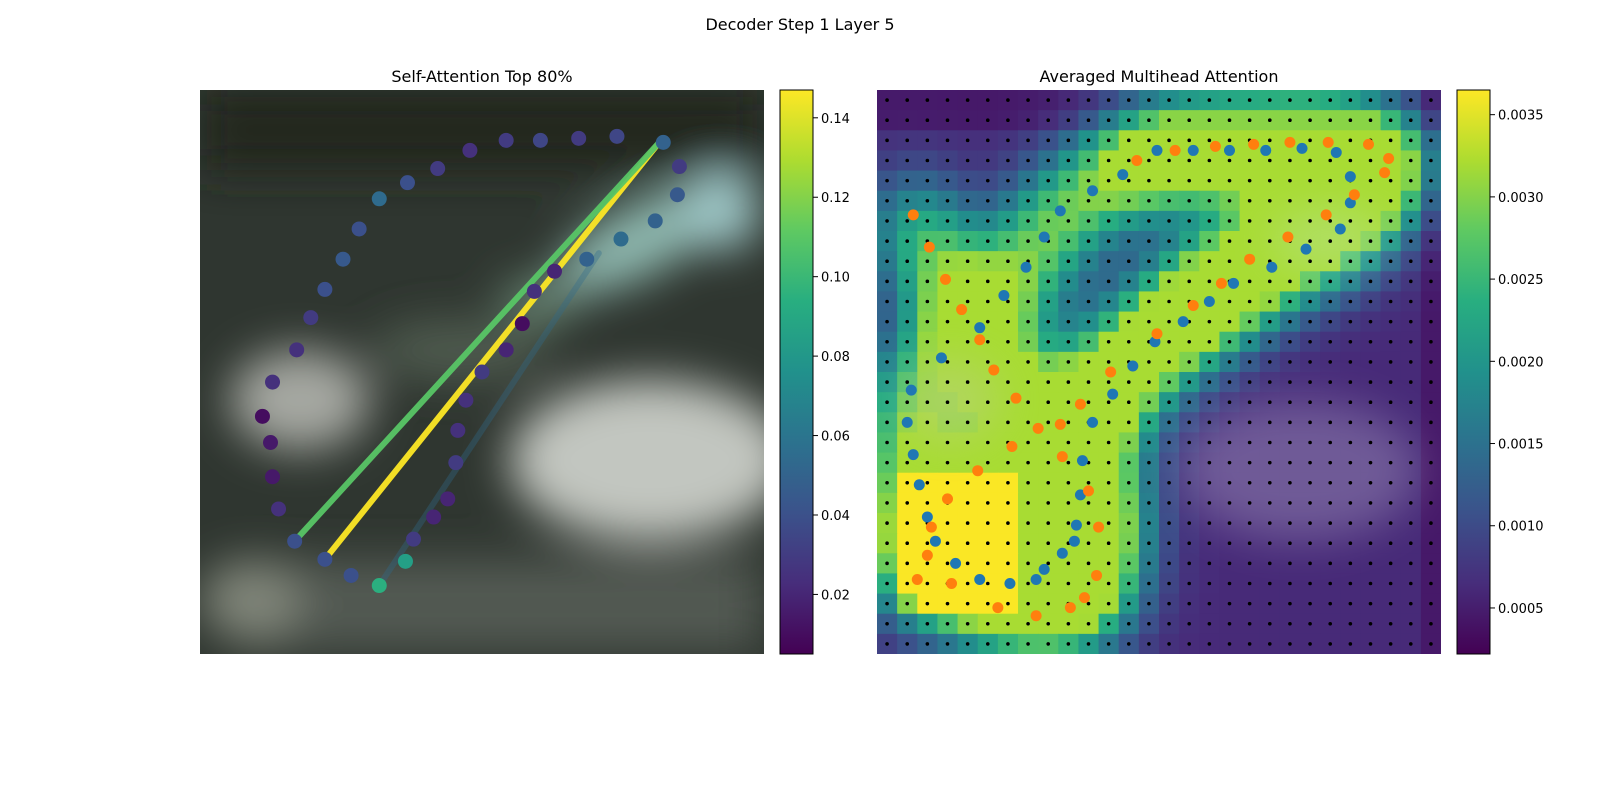  Describe the element at coordinates (1521, 609) in the screenshot. I see `colorbar-tick-label: 0.0005` at that location.